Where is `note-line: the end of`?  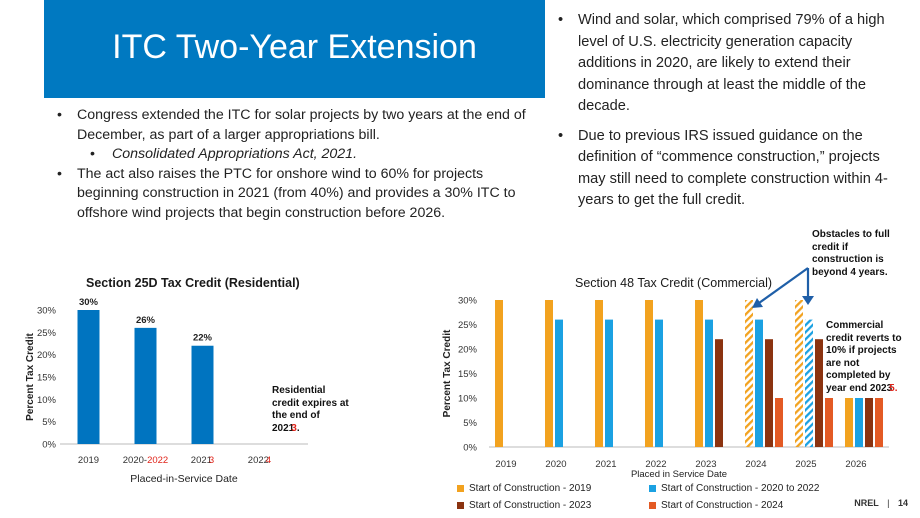 note-line: the end of is located at coordinates (296, 416).